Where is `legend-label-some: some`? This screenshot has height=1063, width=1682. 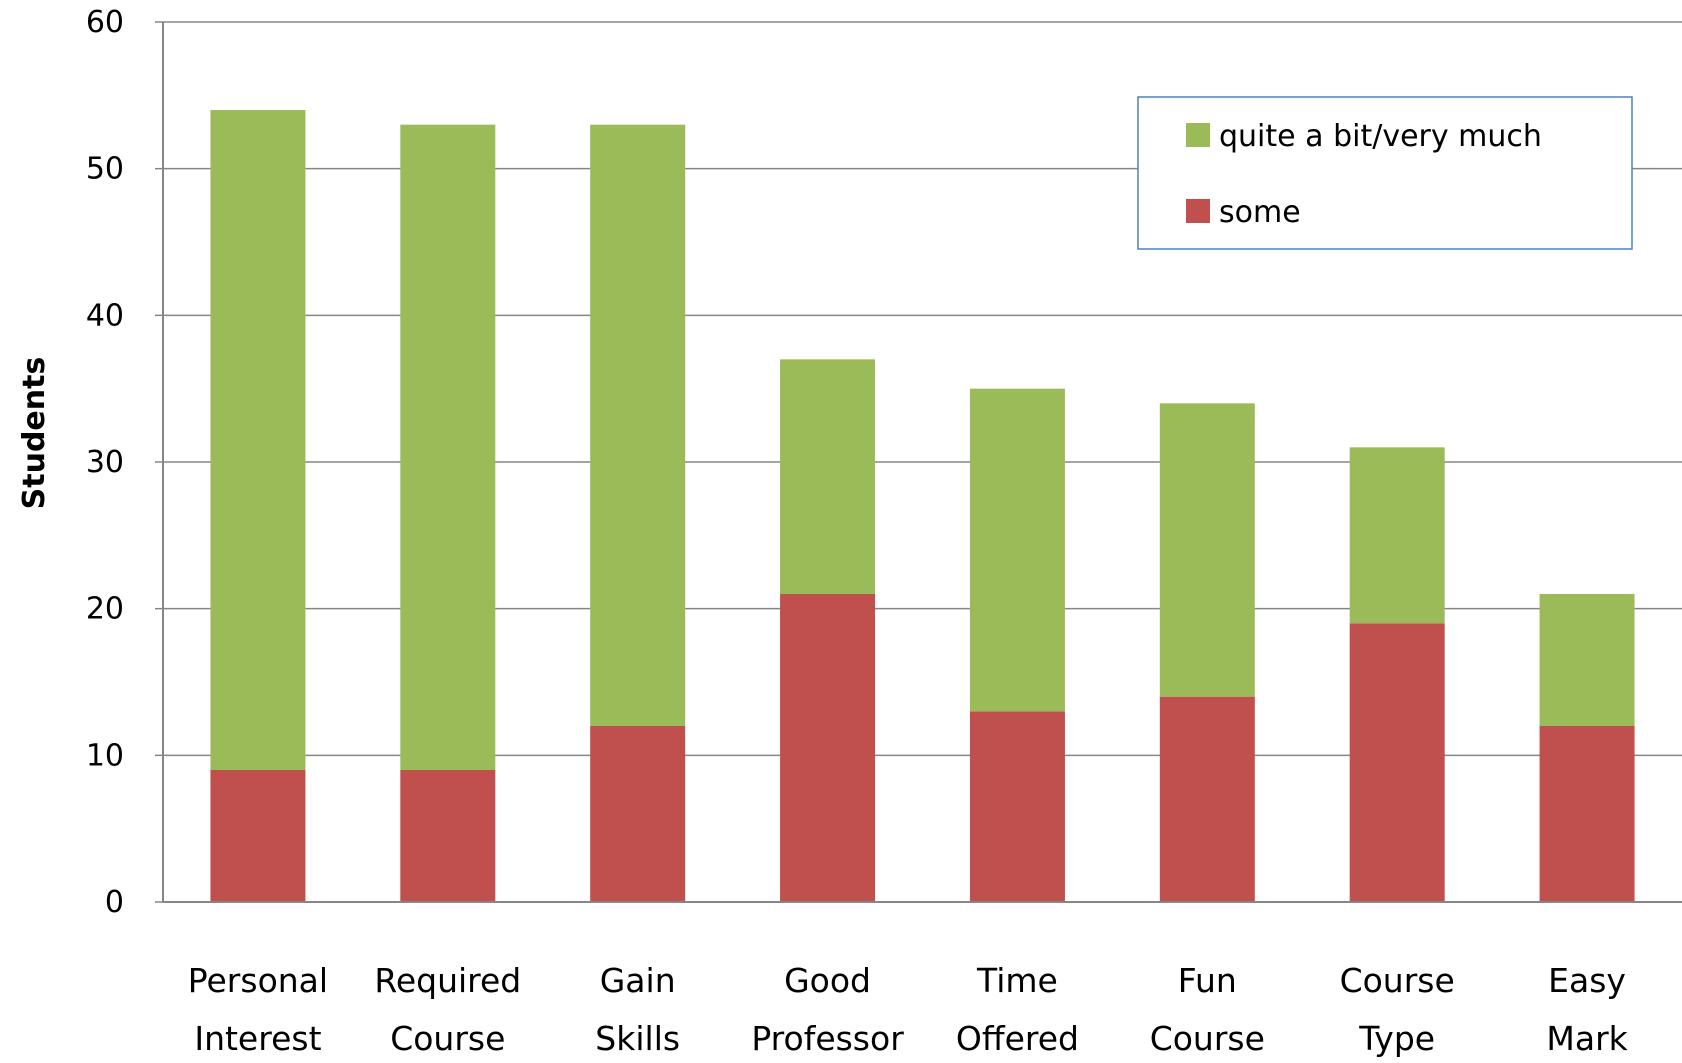 legend-label-some: some is located at coordinates (1260, 212).